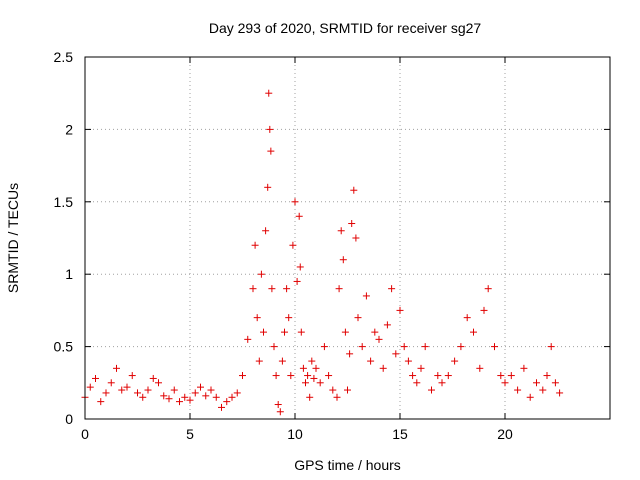  Describe the element at coordinates (400, 434) in the screenshot. I see `x-tick-label: 15` at that location.